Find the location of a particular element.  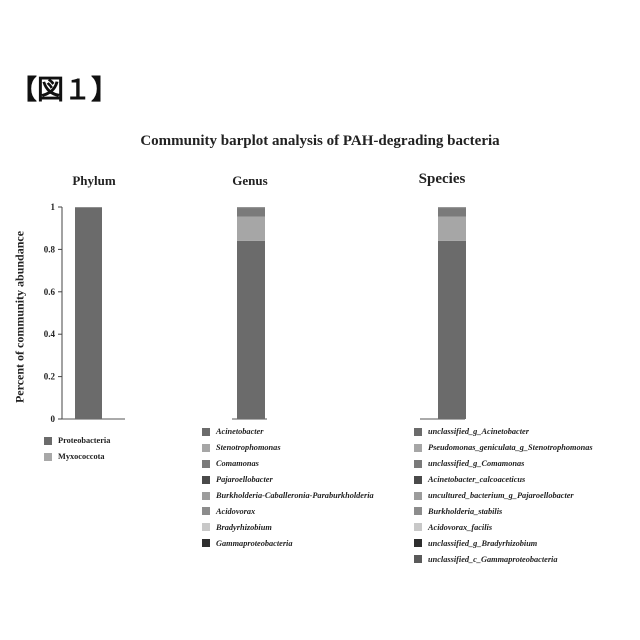

legend-label: Burkholderia_stabilis is located at coordinates (465, 511).